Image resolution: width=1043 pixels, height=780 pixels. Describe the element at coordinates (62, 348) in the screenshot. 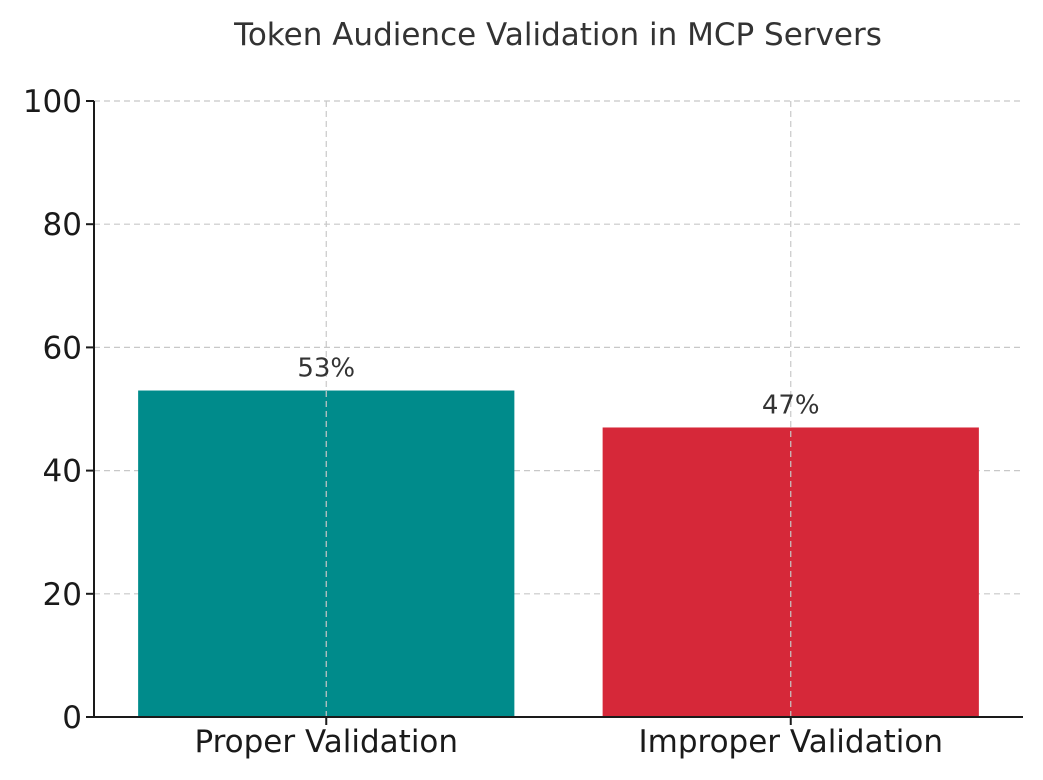

I see `y-tick-label: 60` at that location.